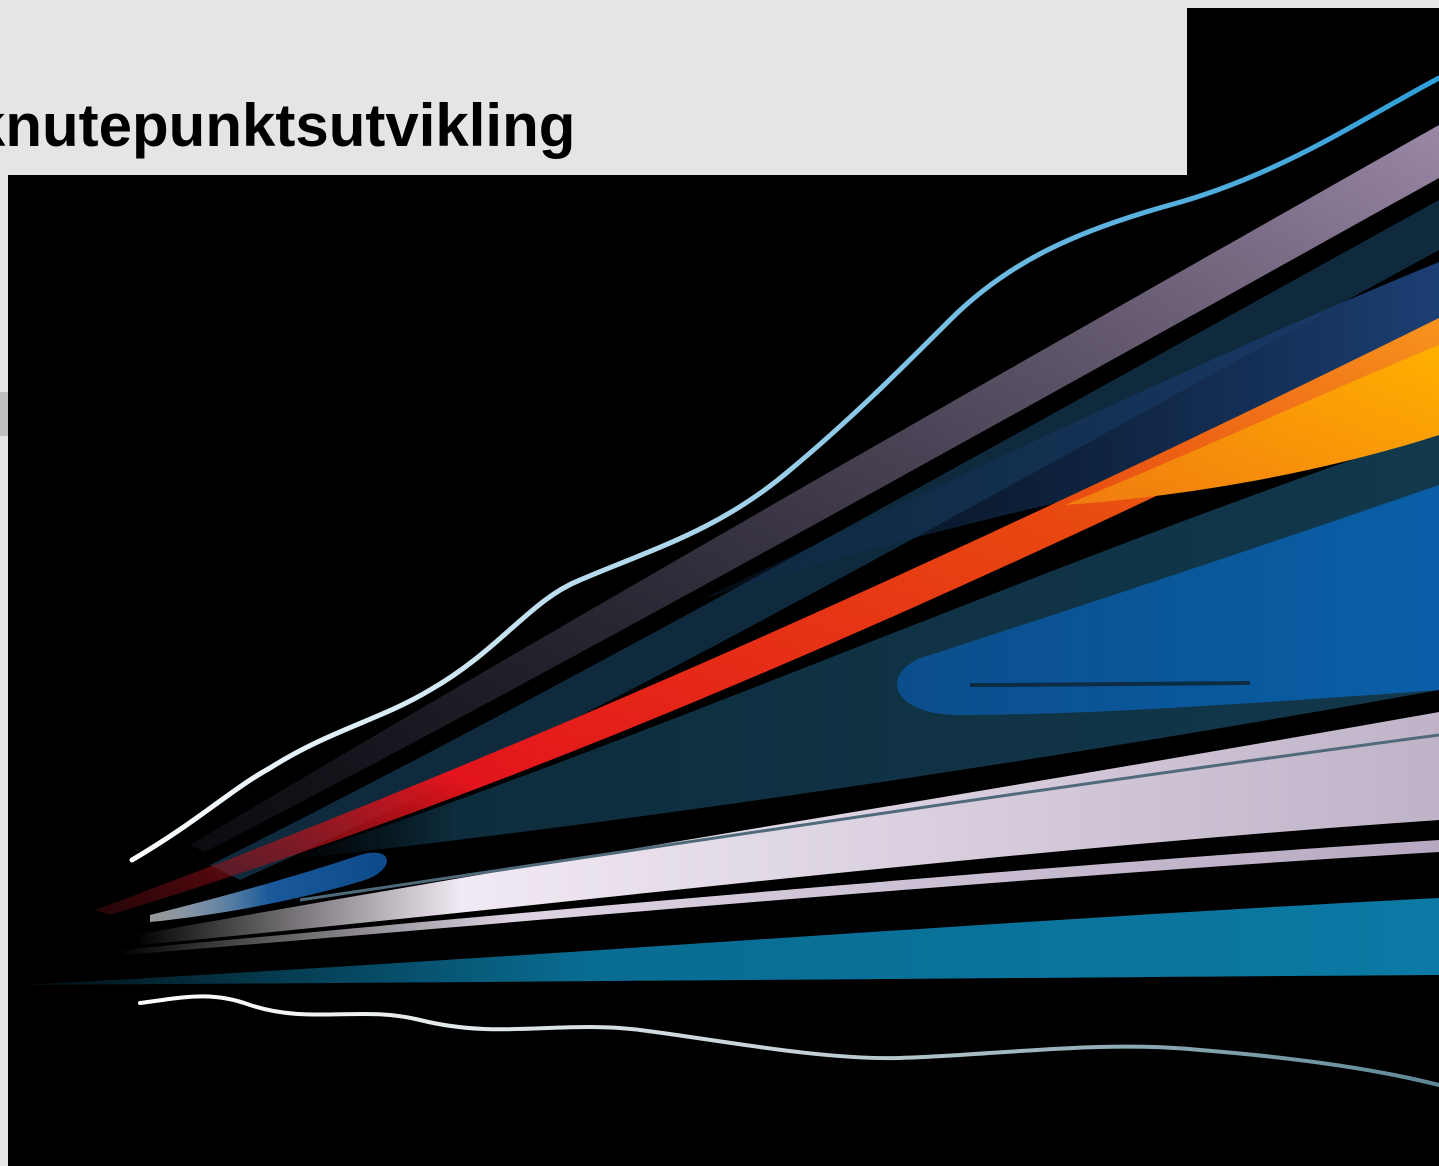  I want to click on white-thin-streak, so click(779, 897).